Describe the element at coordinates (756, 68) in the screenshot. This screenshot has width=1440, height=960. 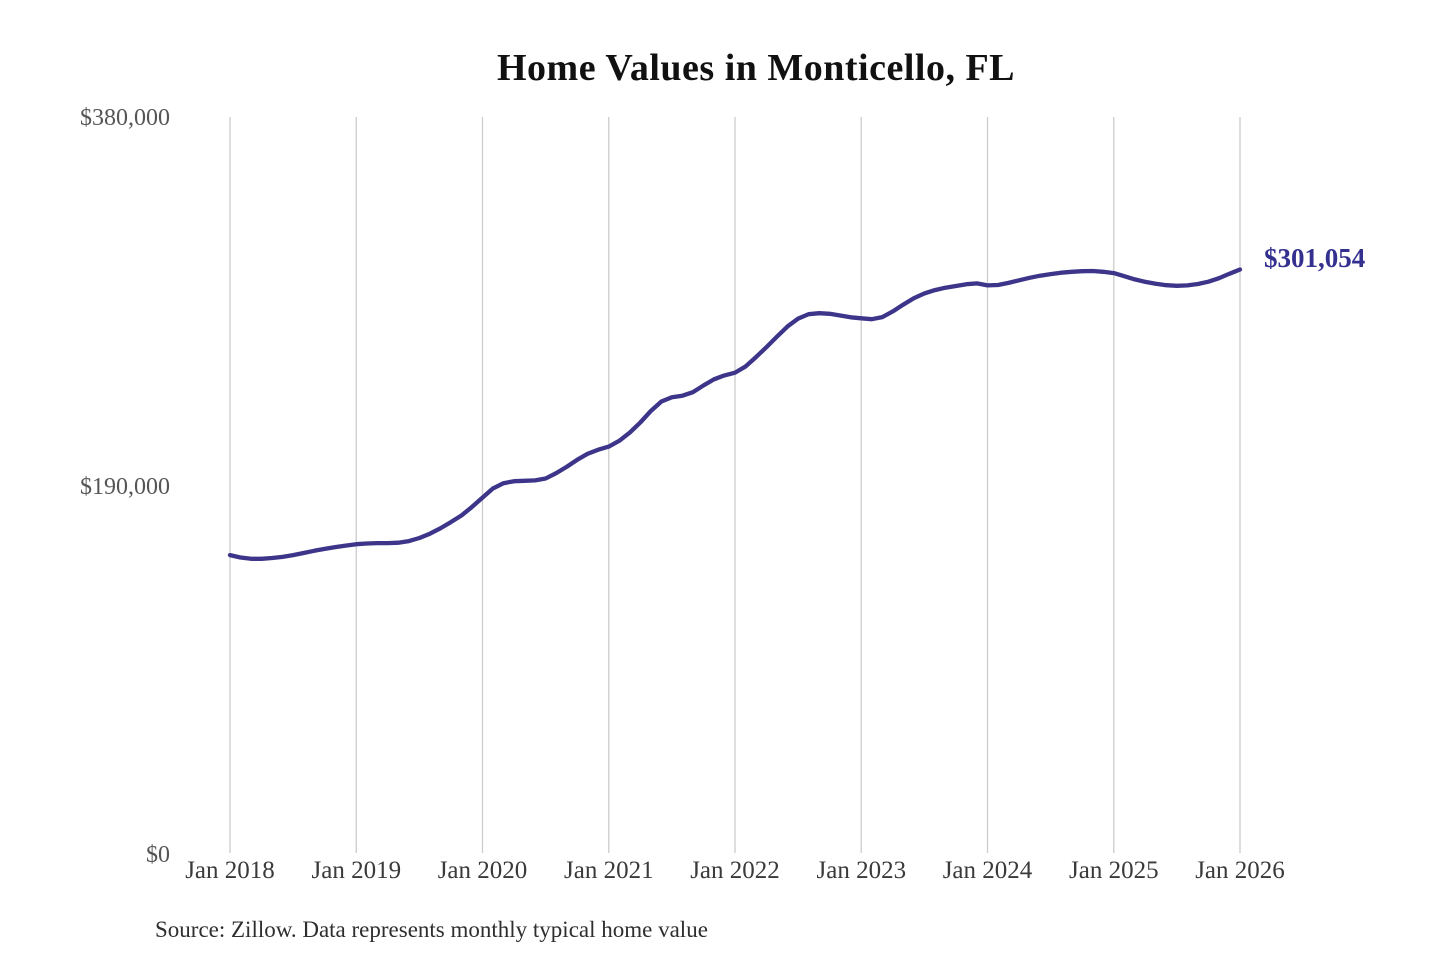
I see `chart-title: Home Values in Monticello, FL` at that location.